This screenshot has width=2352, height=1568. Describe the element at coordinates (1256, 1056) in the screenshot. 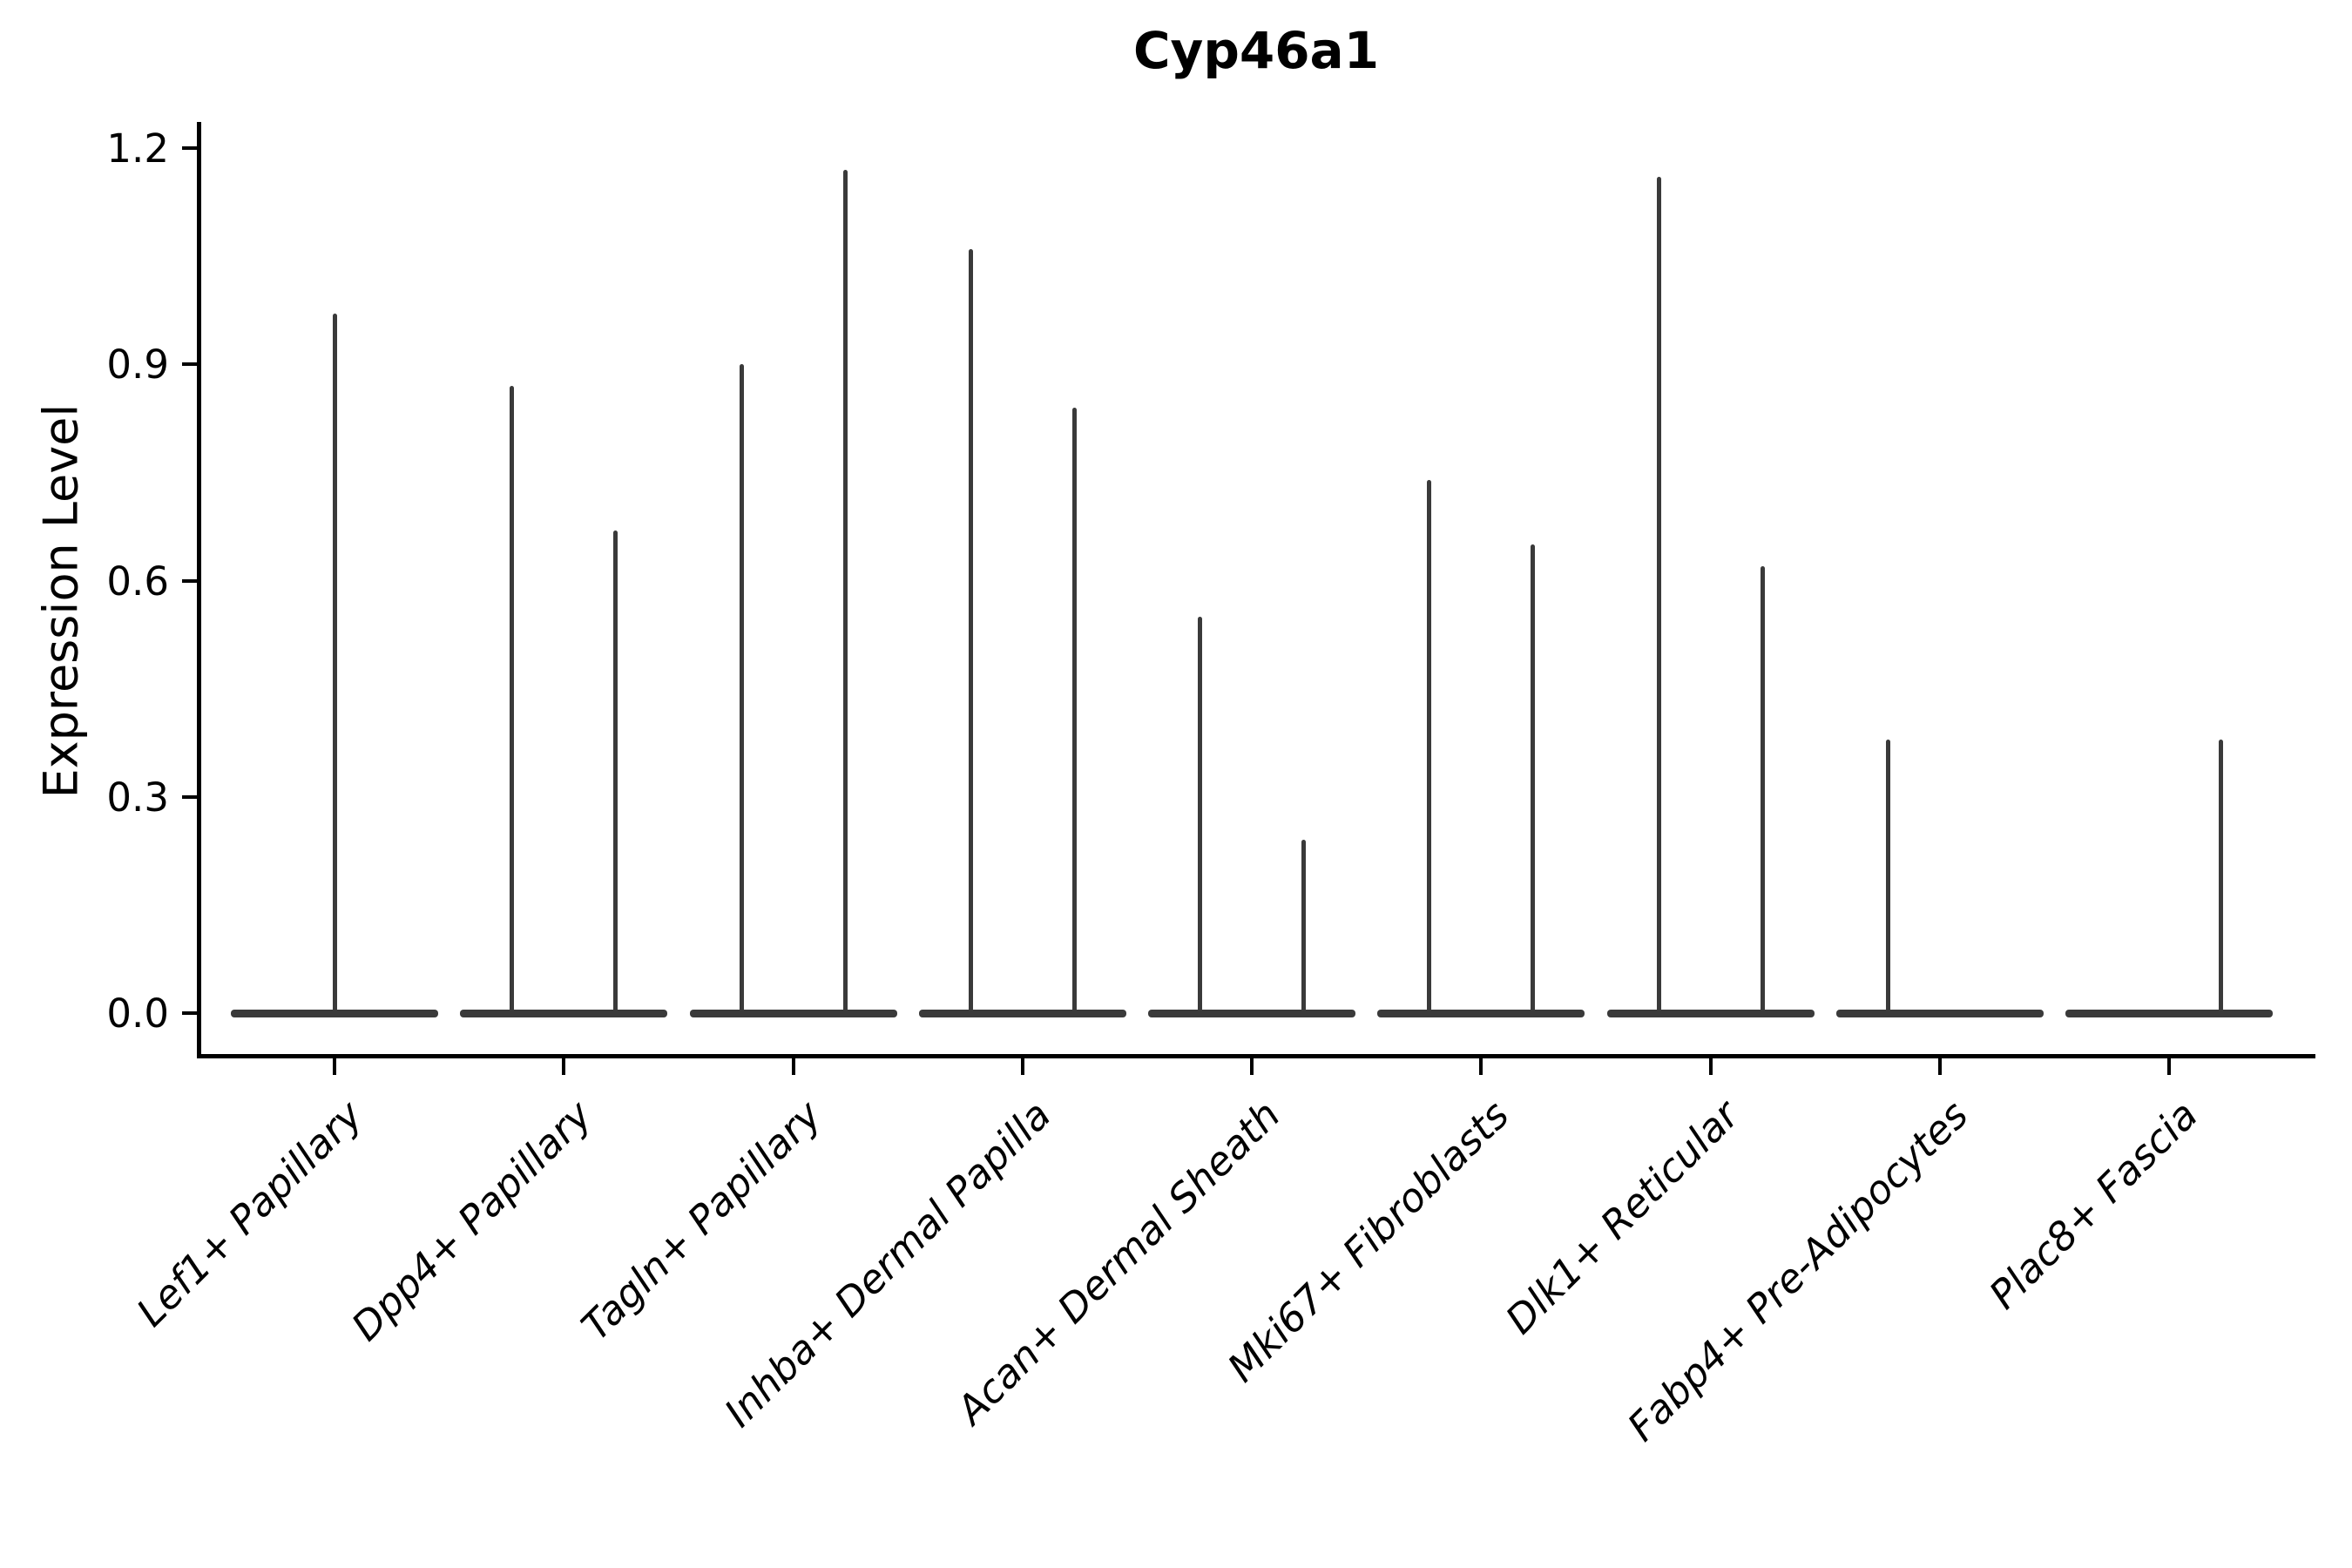

I see `x-axis-spine` at that location.